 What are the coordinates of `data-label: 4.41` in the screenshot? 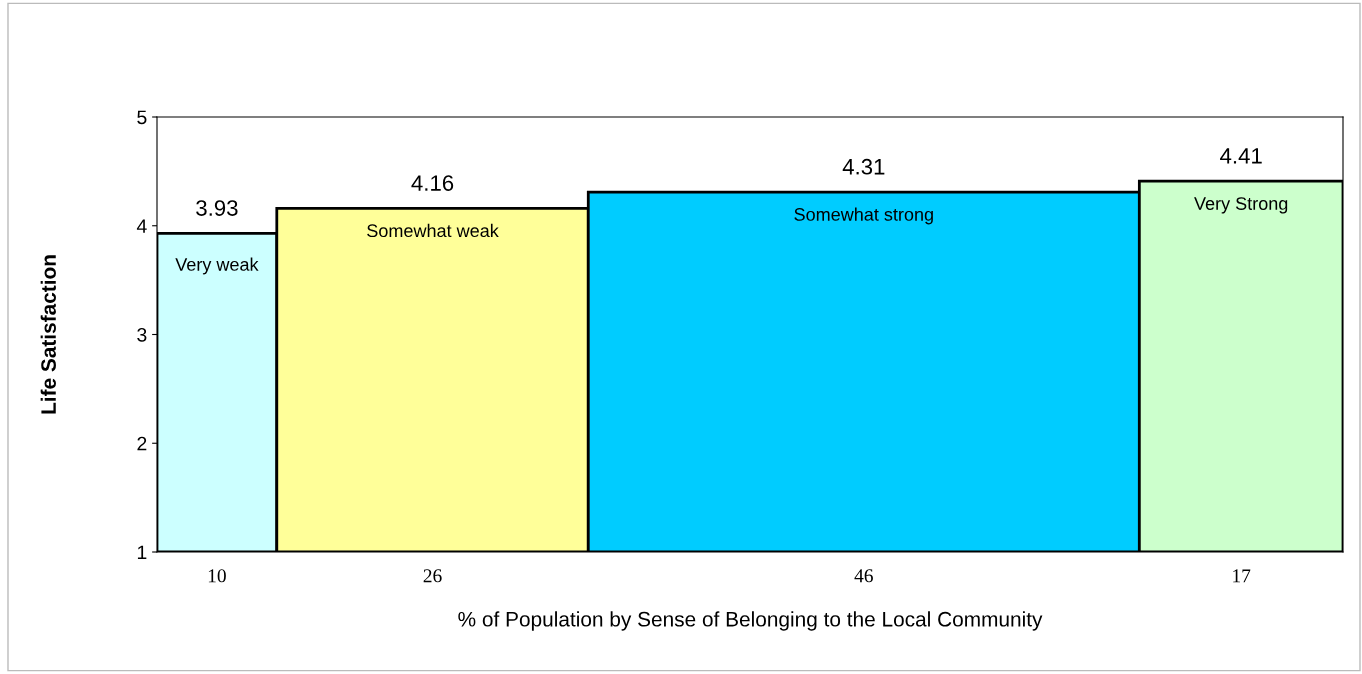 It's located at (1241, 156).